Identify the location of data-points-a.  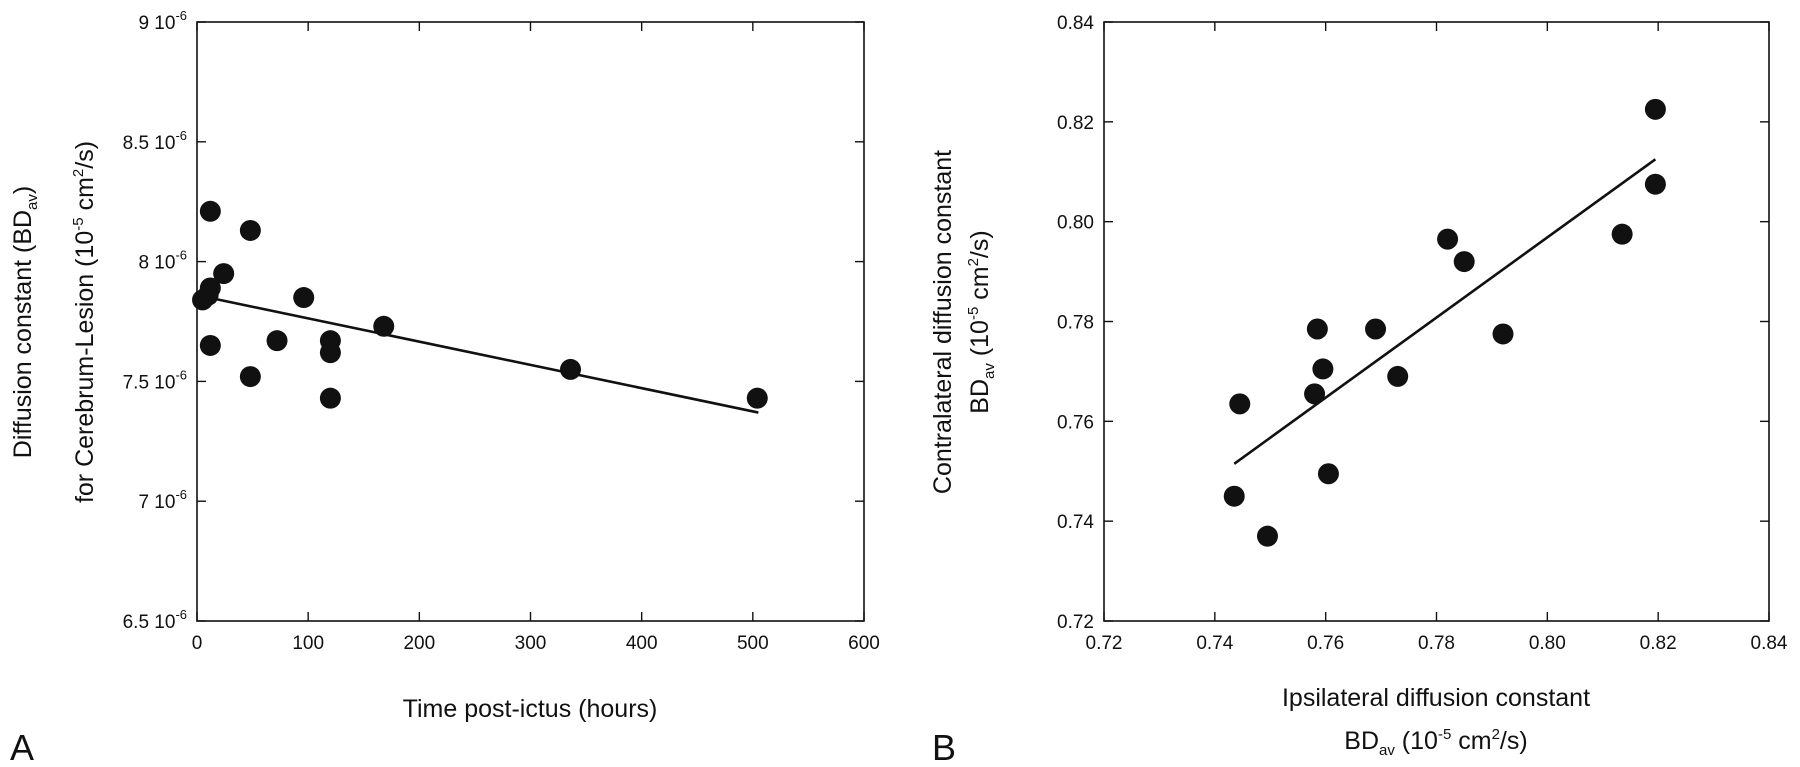
(480, 304).